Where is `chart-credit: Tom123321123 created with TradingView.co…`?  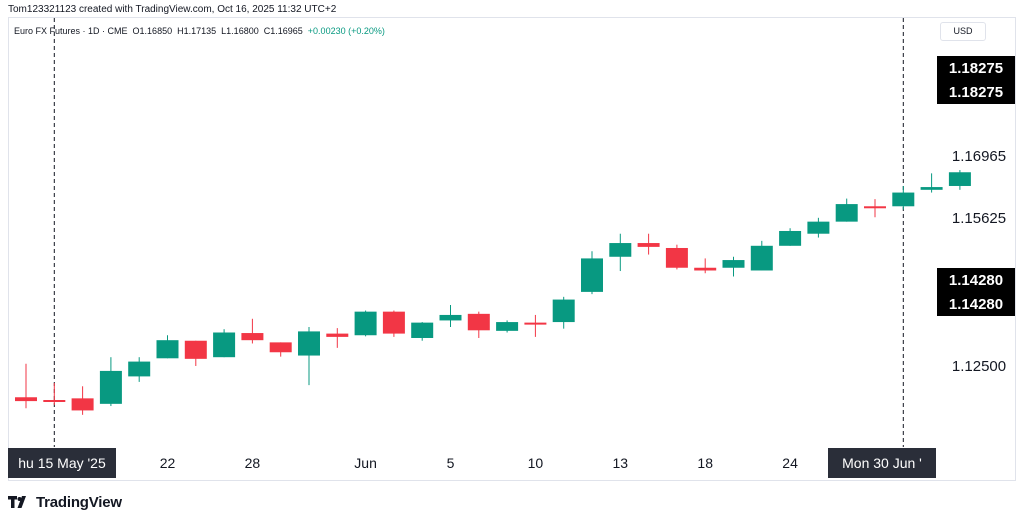 chart-credit: Tom123321123 created with TradingView.co… is located at coordinates (172, 9).